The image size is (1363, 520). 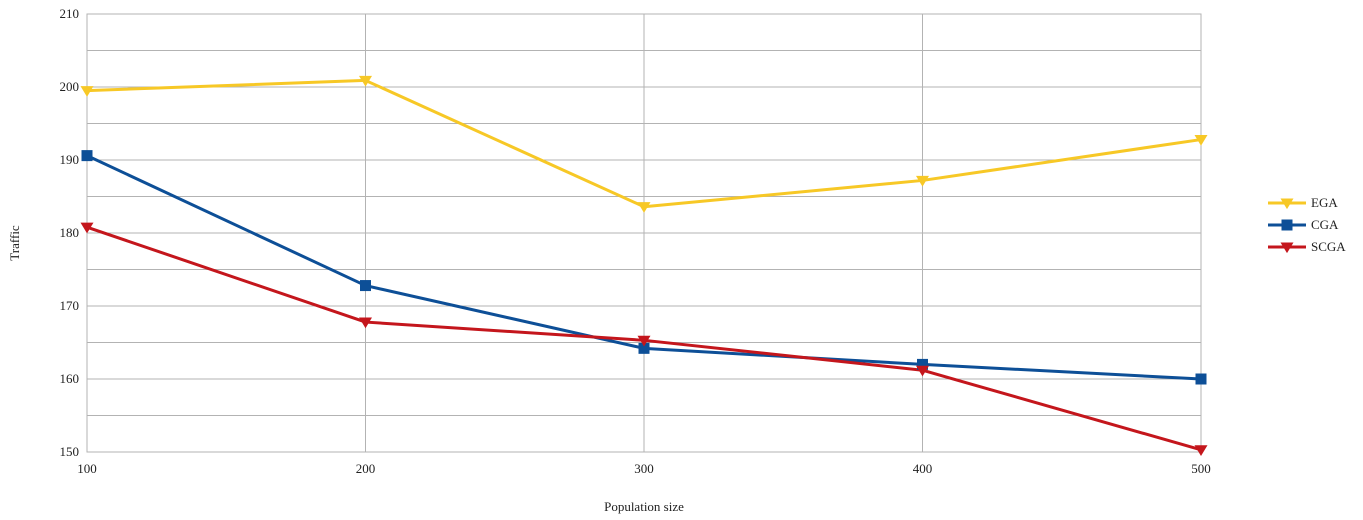 I want to click on y-tick-label: 190, so click(x=70, y=159).